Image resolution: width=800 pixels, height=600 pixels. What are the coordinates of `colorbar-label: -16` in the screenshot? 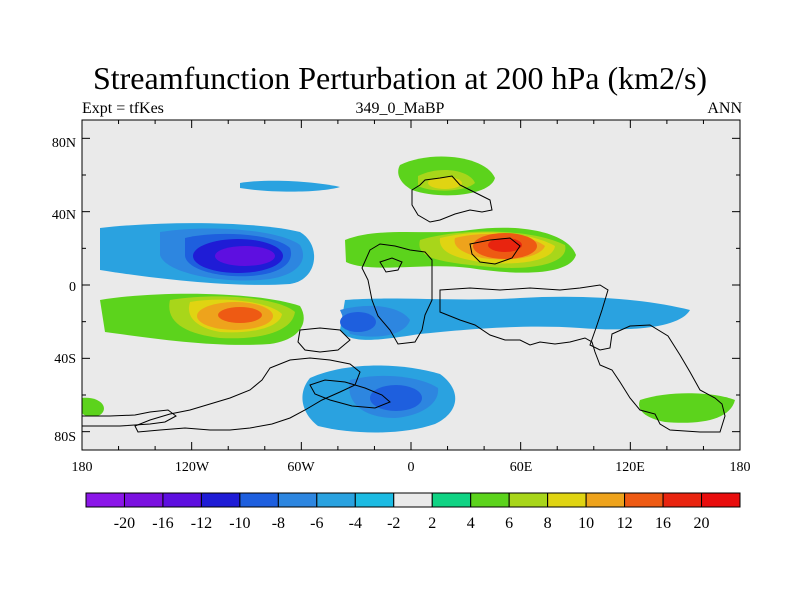 It's located at (162, 523).